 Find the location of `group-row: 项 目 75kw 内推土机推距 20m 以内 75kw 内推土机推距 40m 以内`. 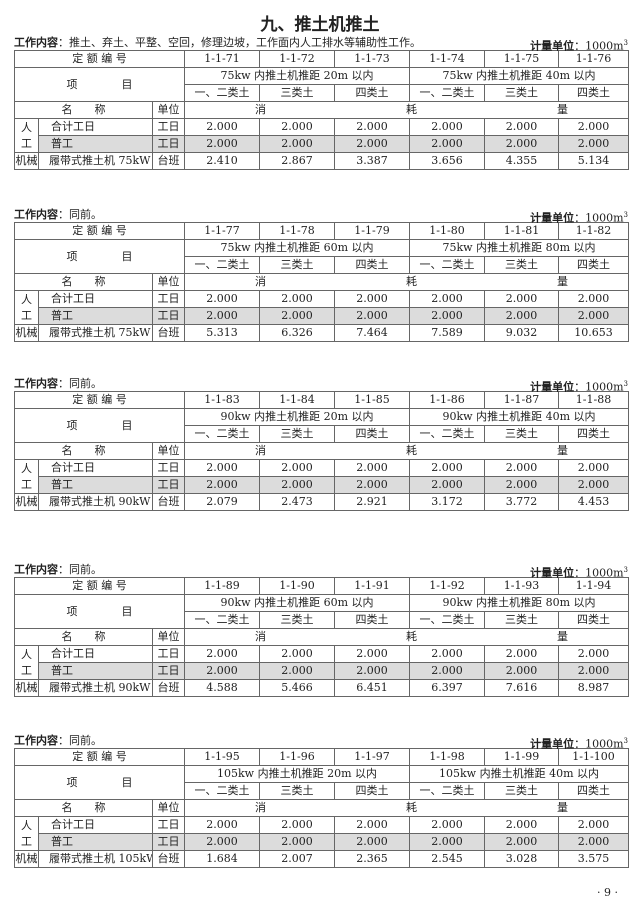

group-row: 项 目 75kw 内推土机推距 20m 以内 75kw 内推土机推距 40m 以内 is located at coordinates (321, 84).